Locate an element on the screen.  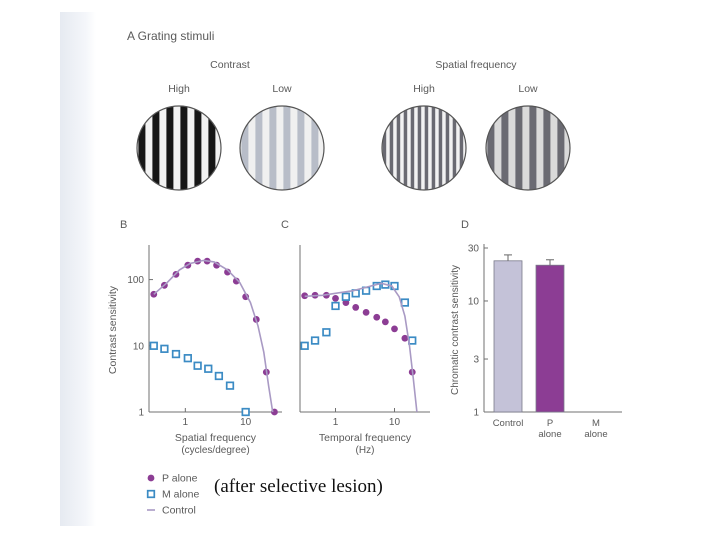
legend-label: M alone is located at coordinates (181, 495).